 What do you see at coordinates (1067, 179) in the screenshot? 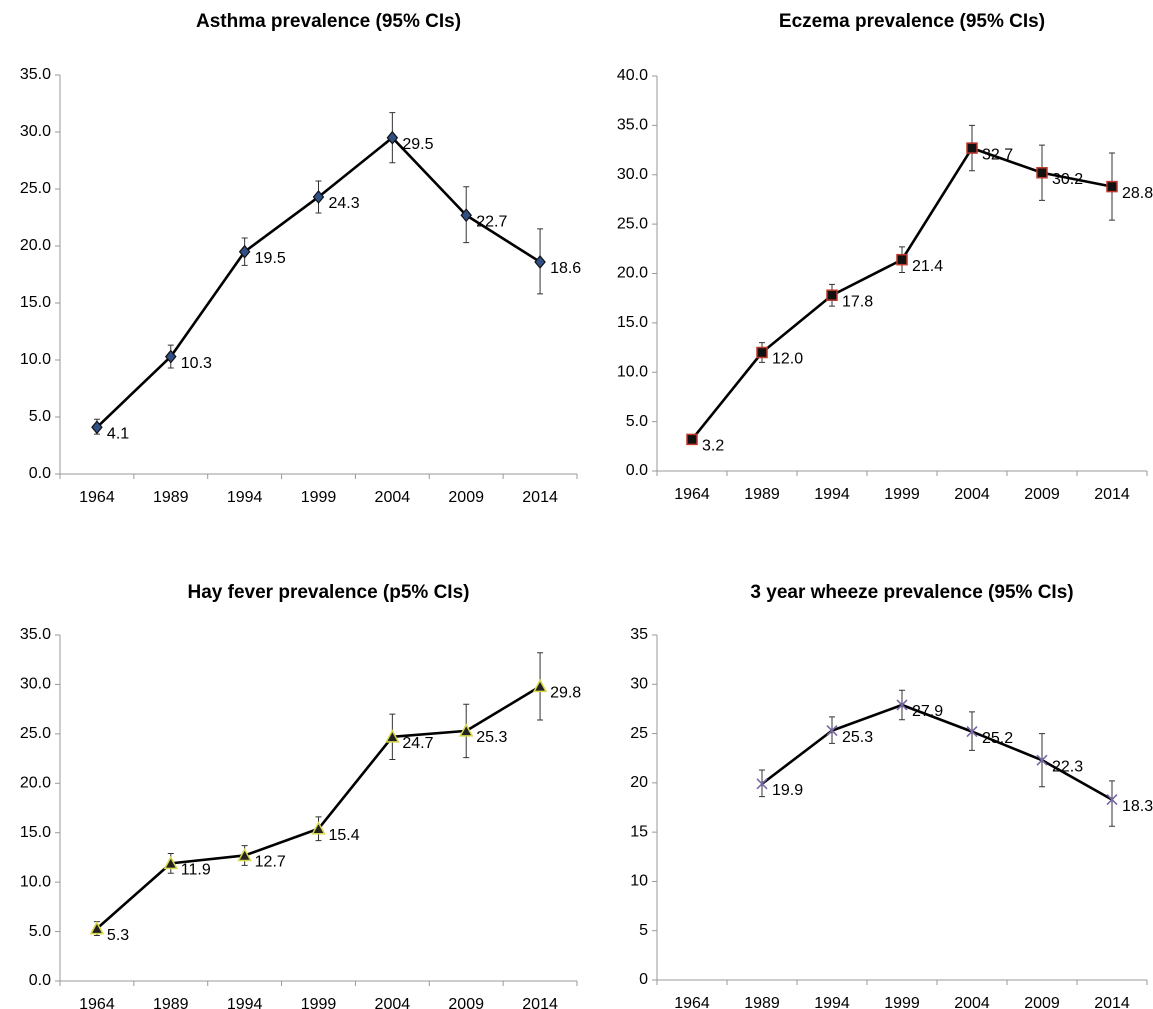
I see `data-label: 30.2` at bounding box center [1067, 179].